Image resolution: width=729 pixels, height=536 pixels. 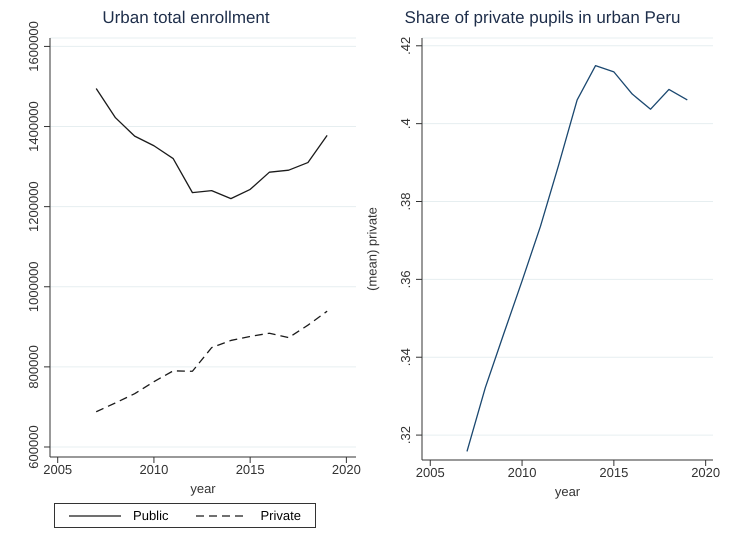 I want to click on y-tick-label: .38, so click(x=405, y=201).